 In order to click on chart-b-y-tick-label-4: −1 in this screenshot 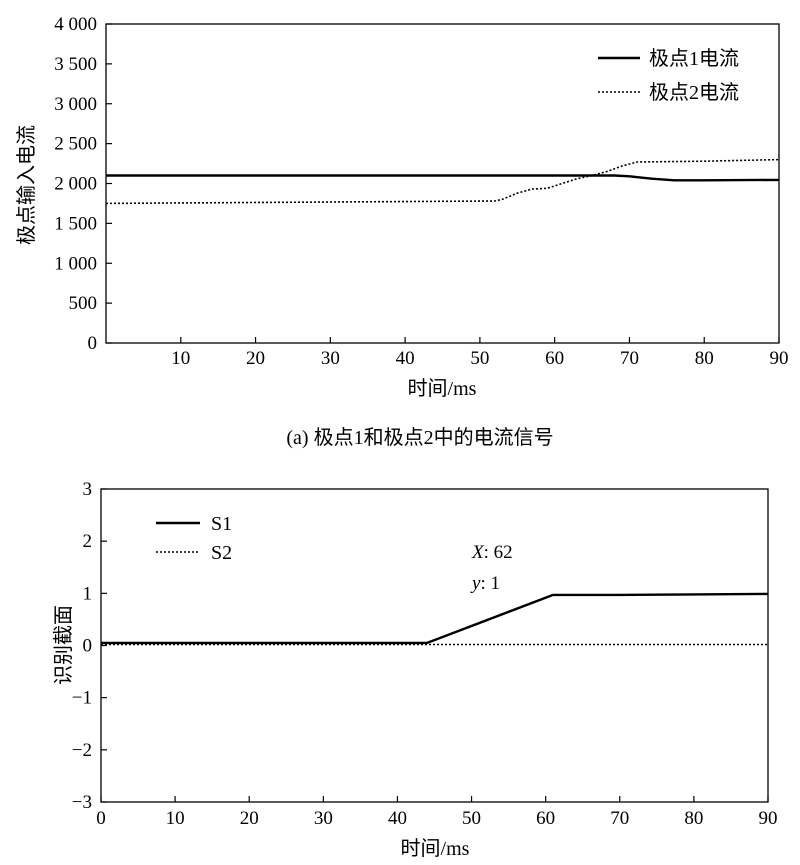, I will do `click(82, 698)`.